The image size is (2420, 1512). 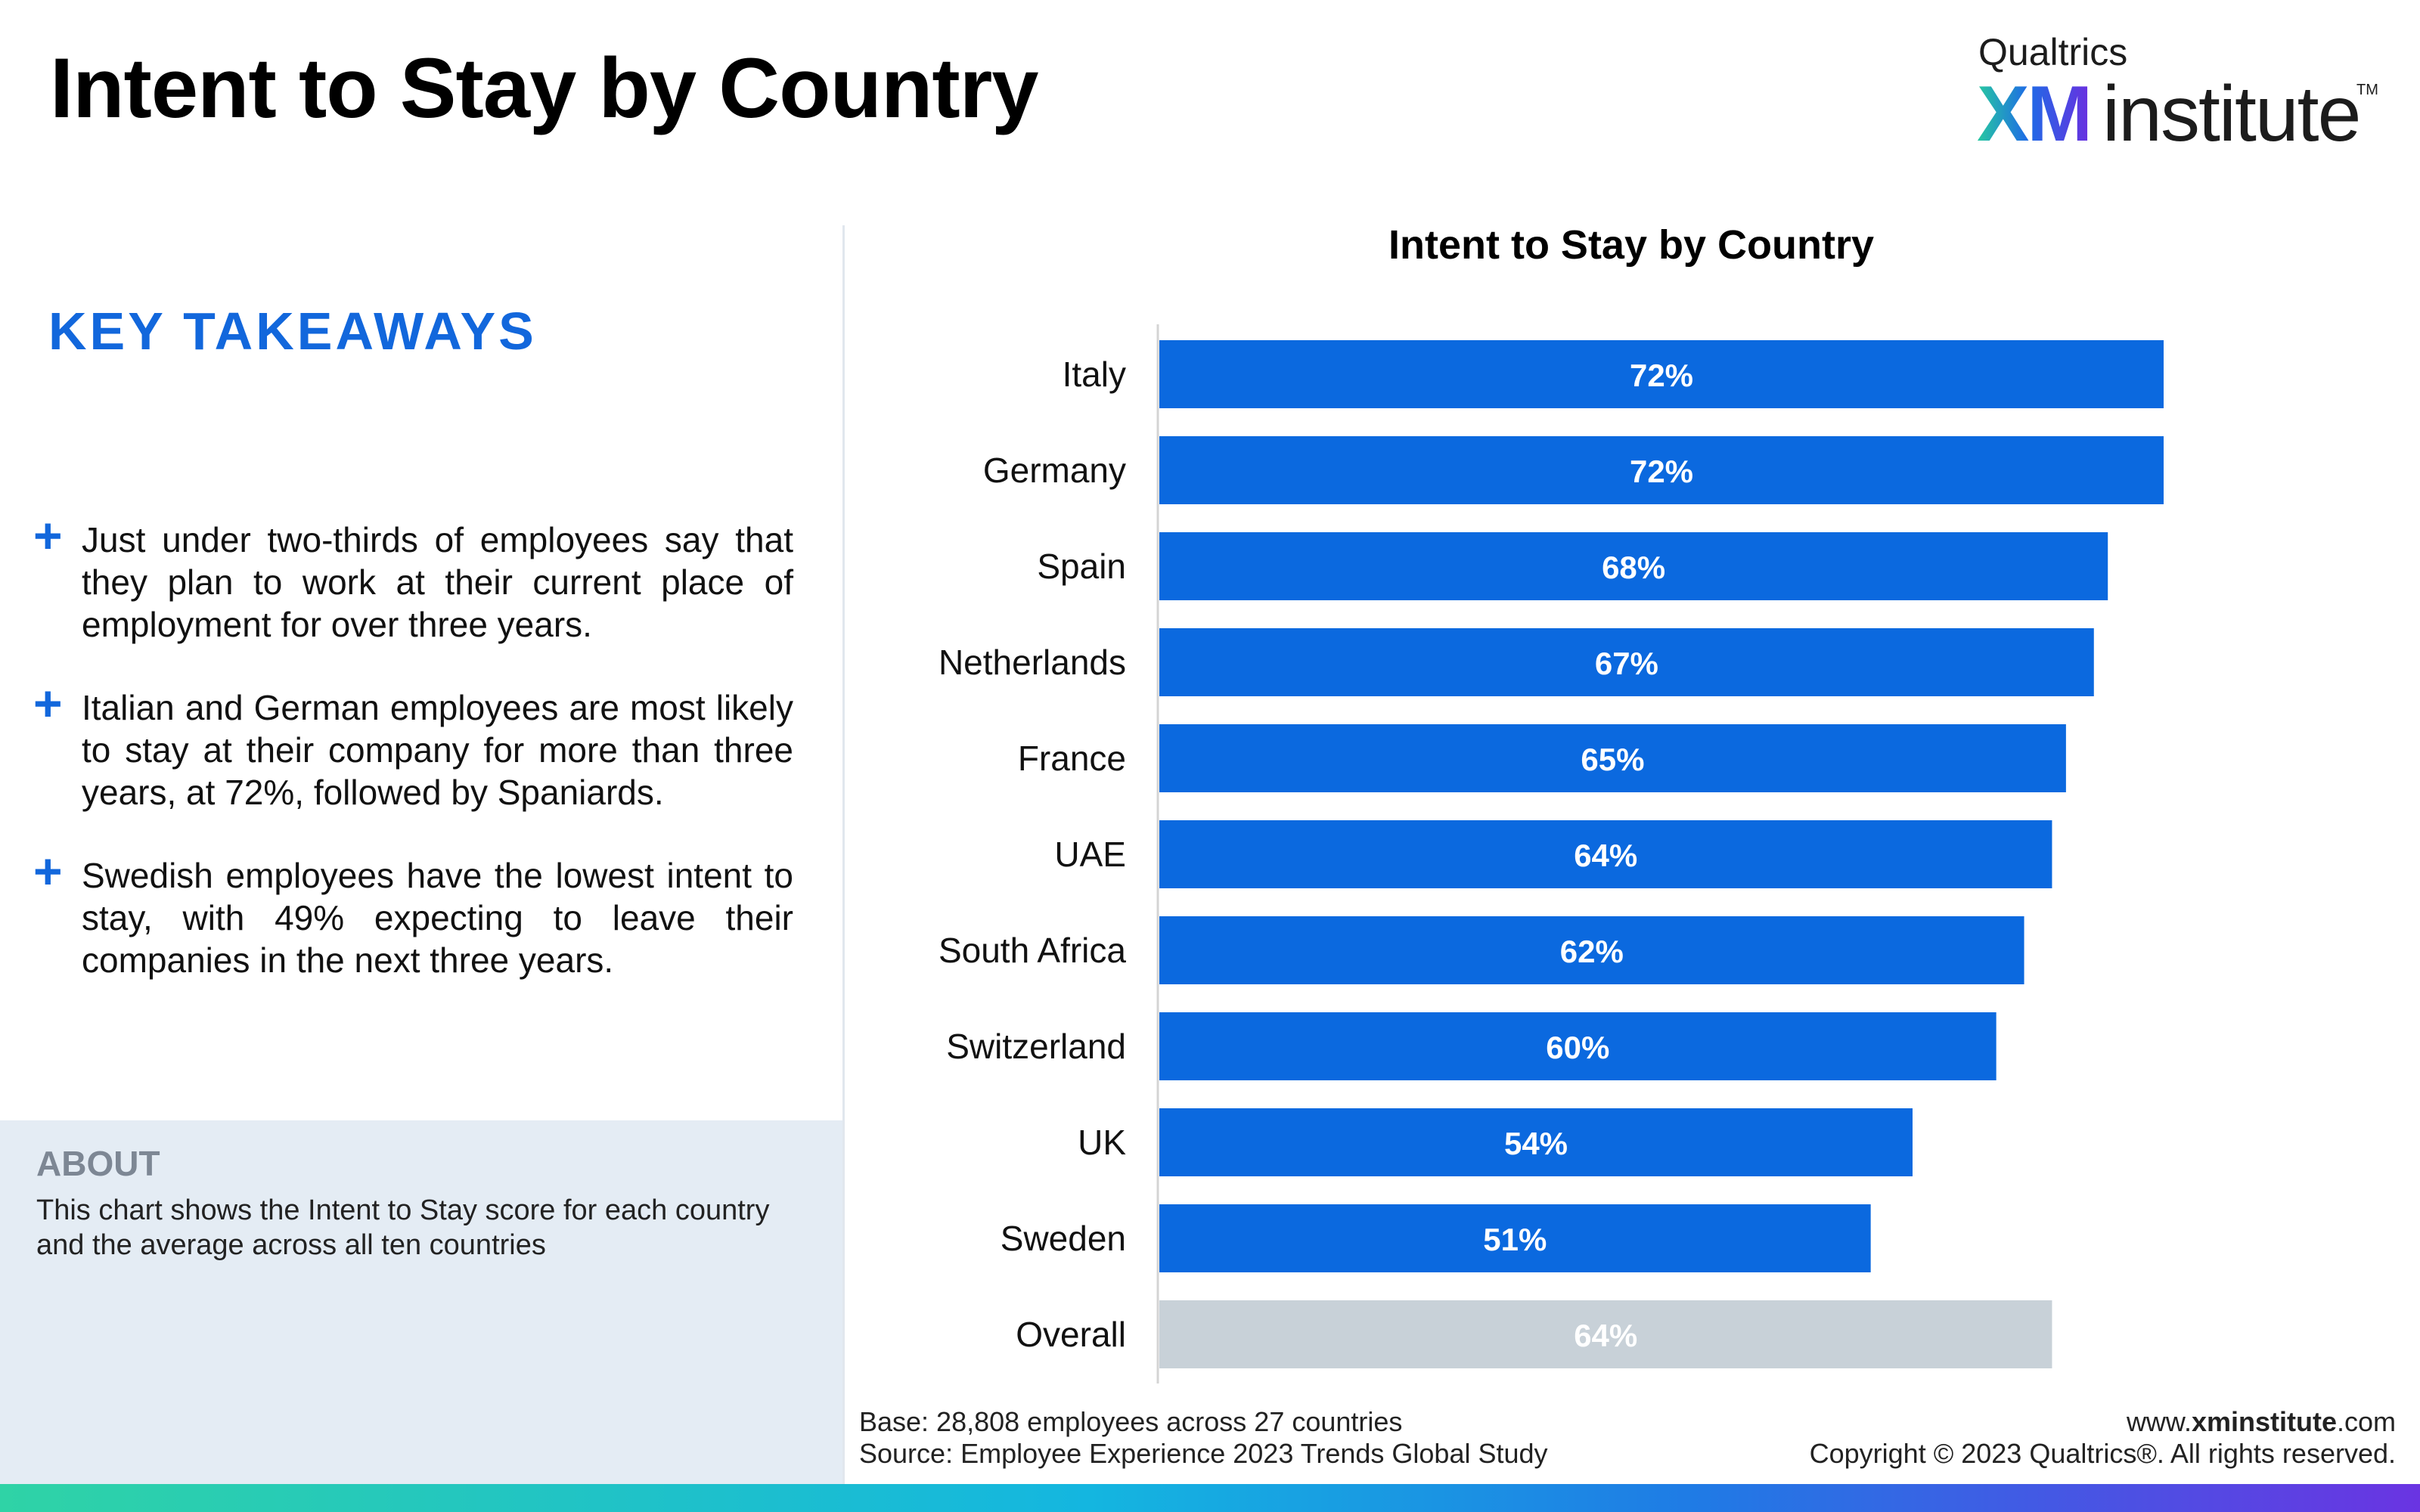 What do you see at coordinates (1072, 759) in the screenshot?
I see `category-label: France` at bounding box center [1072, 759].